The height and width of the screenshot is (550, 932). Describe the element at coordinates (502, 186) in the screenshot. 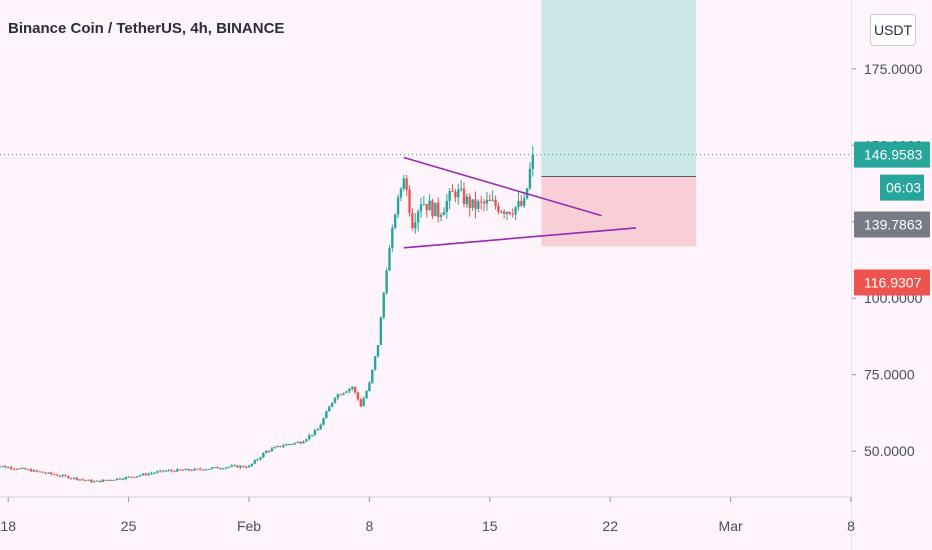

I see `triangle-upper-line` at that location.